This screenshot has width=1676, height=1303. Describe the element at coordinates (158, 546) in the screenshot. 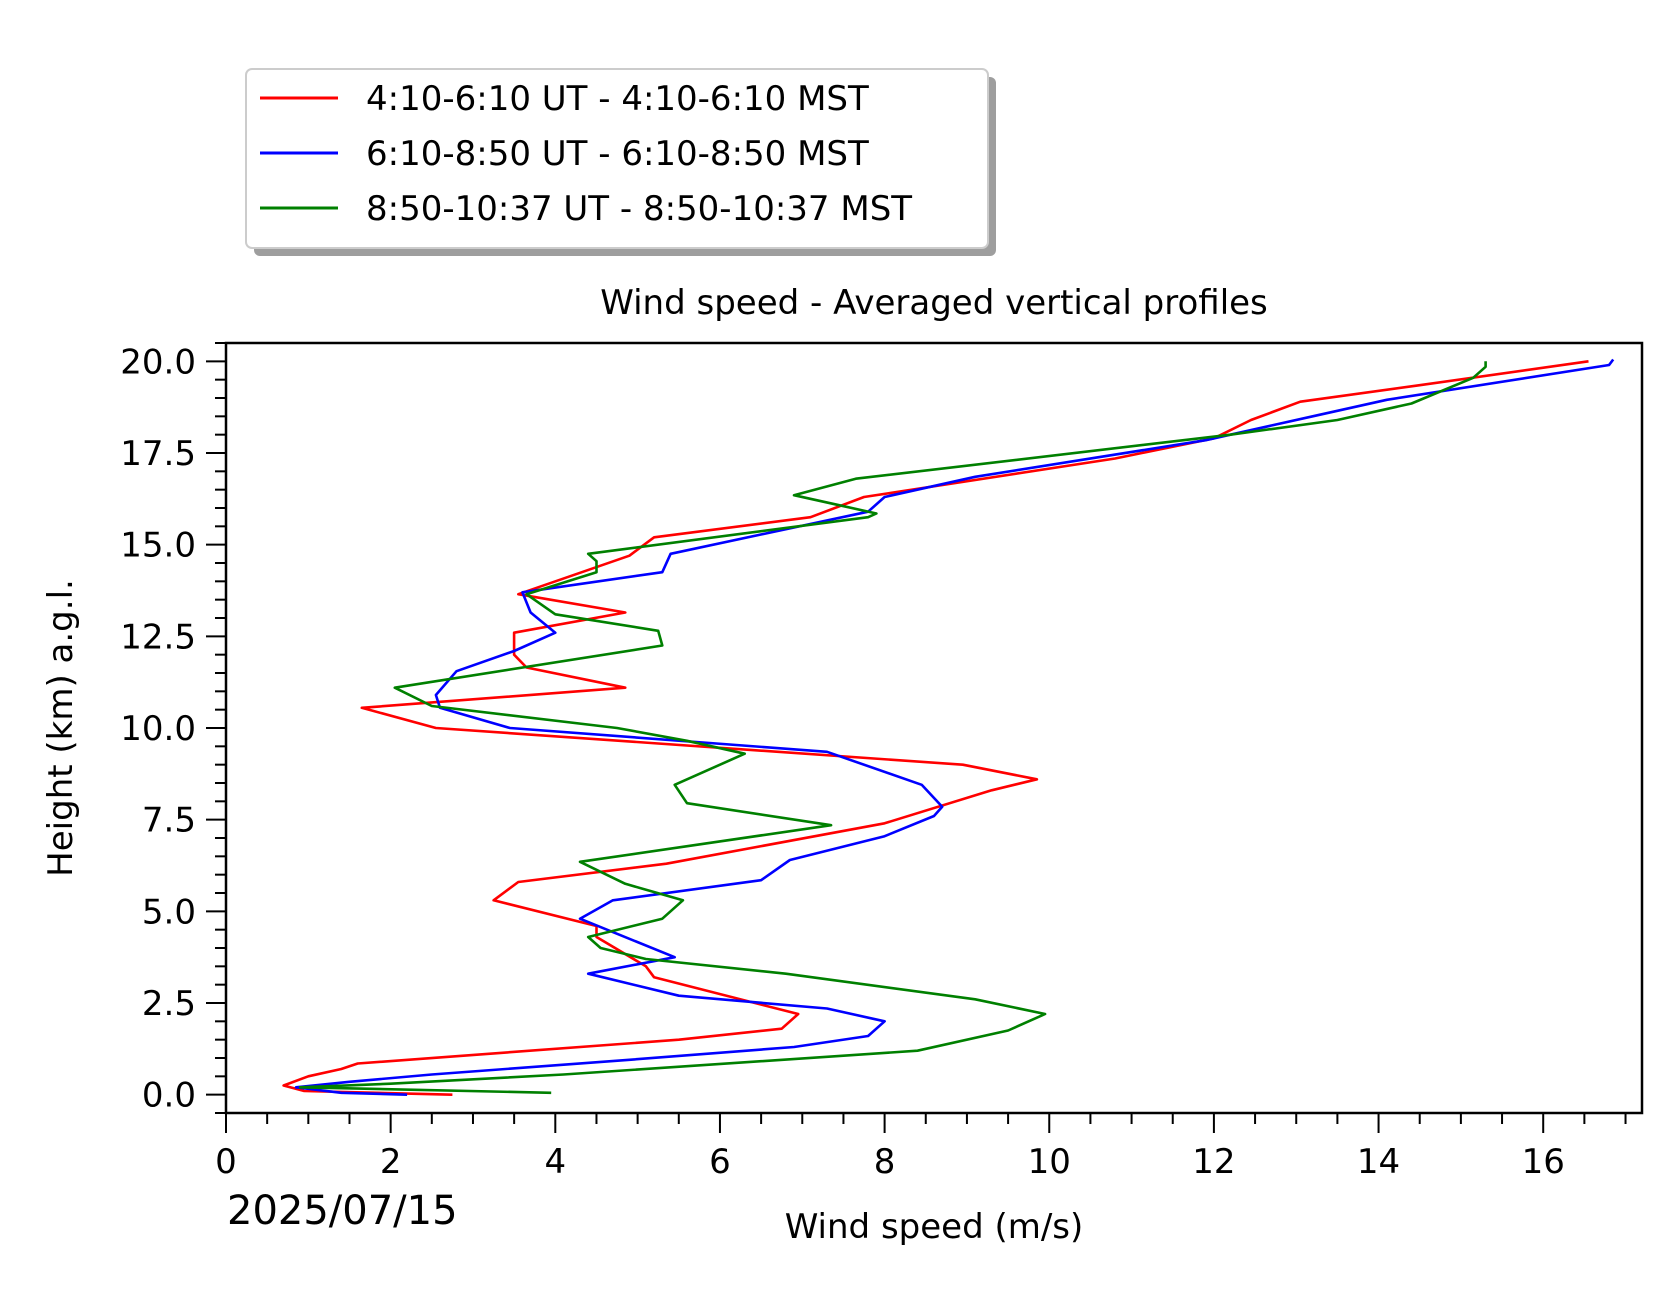

I see `y-tick-label: 15.0` at that location.